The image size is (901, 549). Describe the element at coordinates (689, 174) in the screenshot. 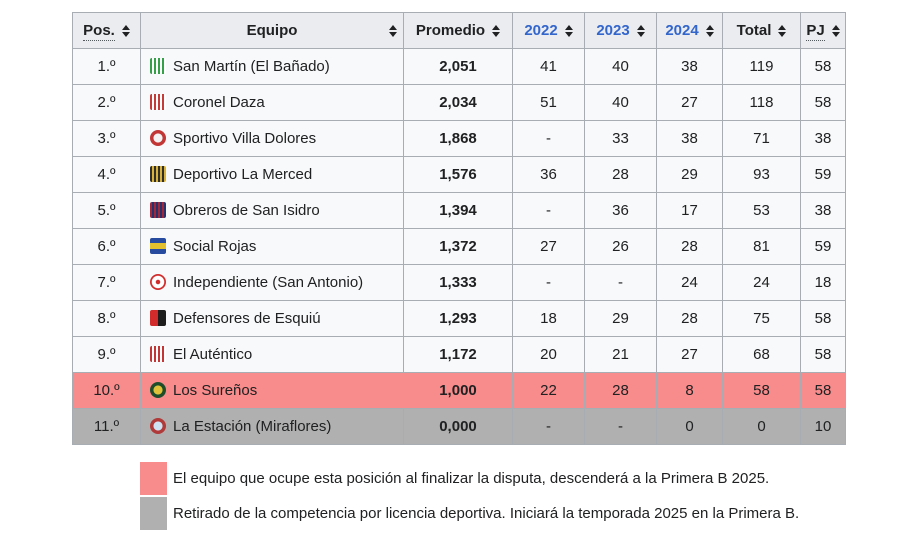

I see `year-2024-cell: 29` at that location.